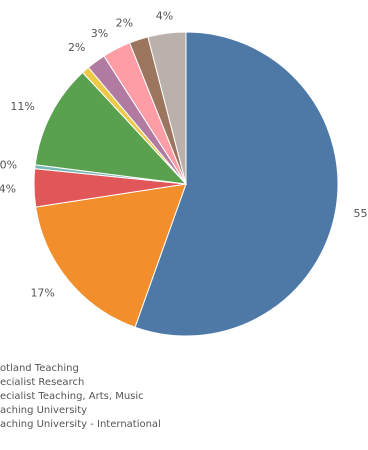 The height and width of the screenshot is (450, 368). I want to click on pie-label-4: 11%, so click(22, 106).